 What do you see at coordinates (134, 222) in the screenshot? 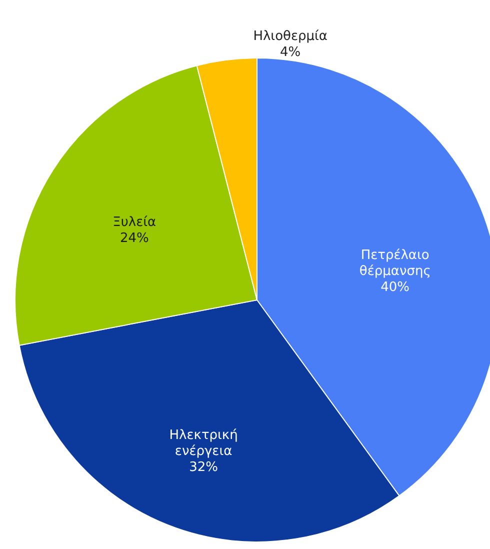
I see `slice-label: Ξυλεία` at bounding box center [134, 222].